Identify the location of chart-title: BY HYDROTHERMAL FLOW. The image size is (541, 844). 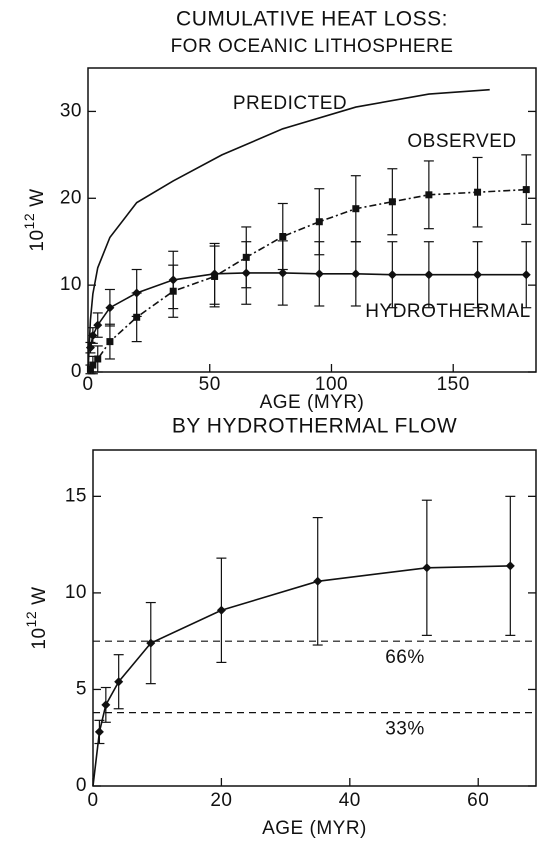
(314, 426).